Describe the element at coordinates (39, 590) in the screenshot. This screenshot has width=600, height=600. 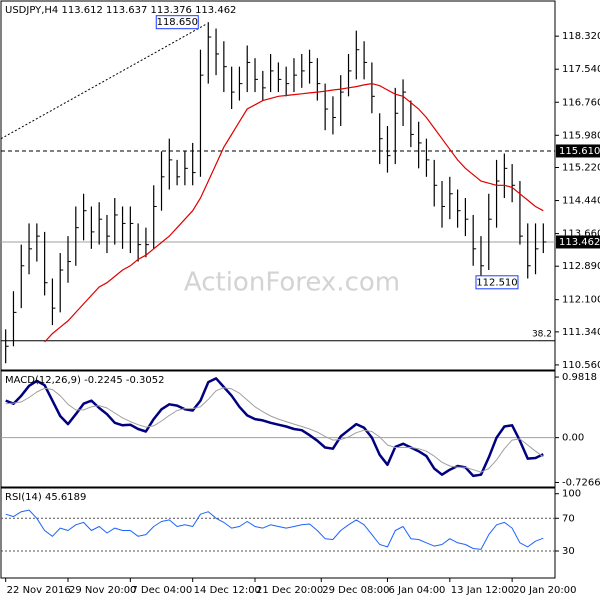
I see `x-tick-label: 22 Nov 2016` at that location.